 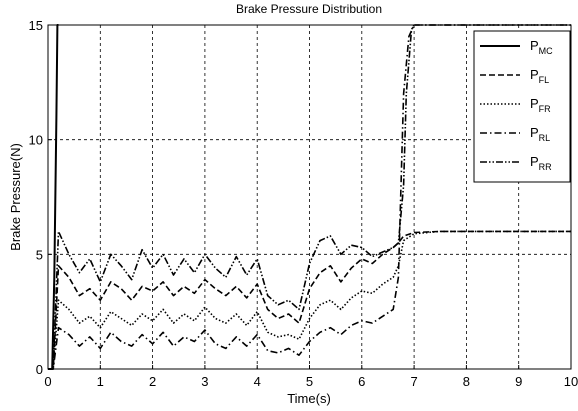 What do you see at coordinates (518, 381) in the screenshot?
I see `x-tick-label: 9` at bounding box center [518, 381].